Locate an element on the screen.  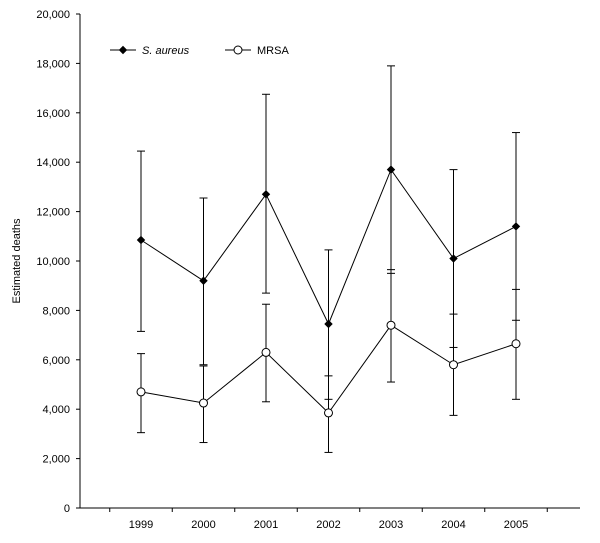
y-tick-label: 4,000 is located at coordinates (56, 410).